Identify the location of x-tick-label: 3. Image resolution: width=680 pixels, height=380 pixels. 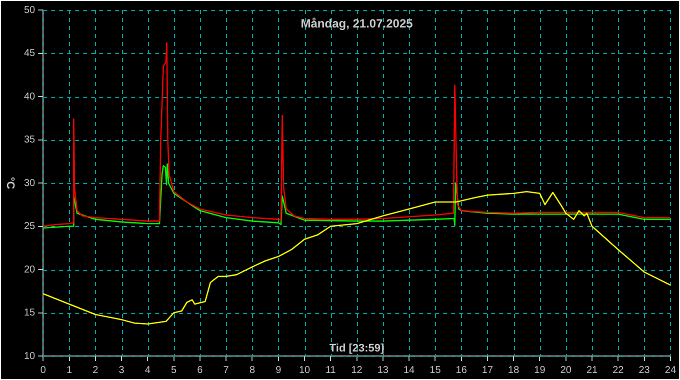
(121, 370).